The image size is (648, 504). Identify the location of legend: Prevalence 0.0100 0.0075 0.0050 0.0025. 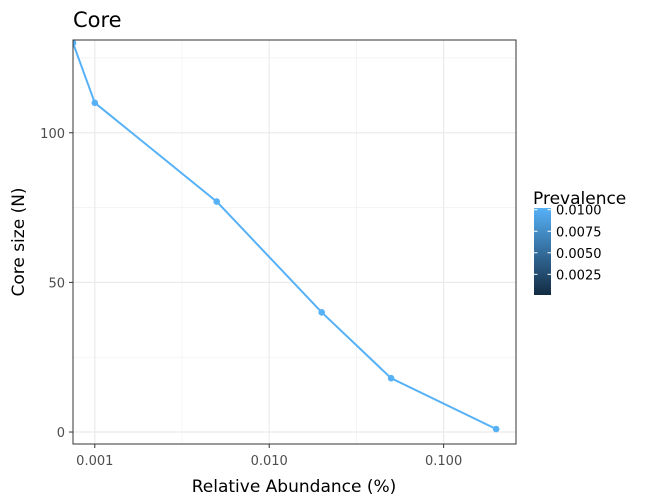
(579, 242).